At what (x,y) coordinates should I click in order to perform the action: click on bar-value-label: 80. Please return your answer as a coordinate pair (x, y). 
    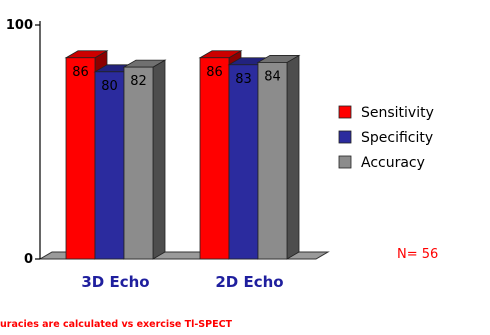
    Looking at the image, I should click on (109, 86).